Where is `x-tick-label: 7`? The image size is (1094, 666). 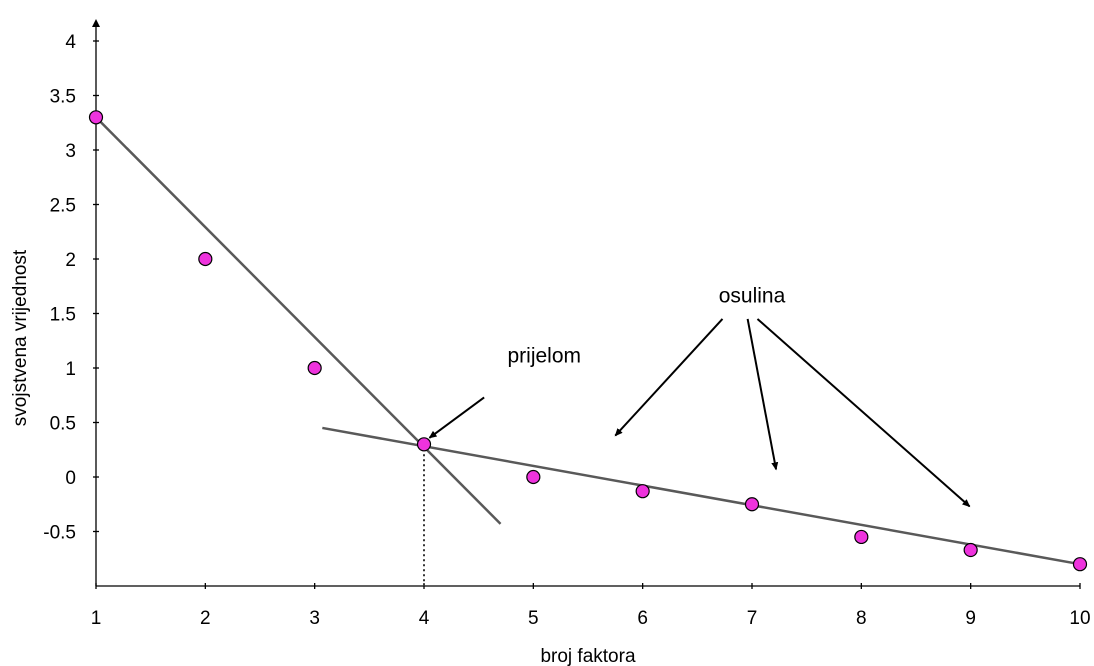
x-tick-label: 7 is located at coordinates (752, 618).